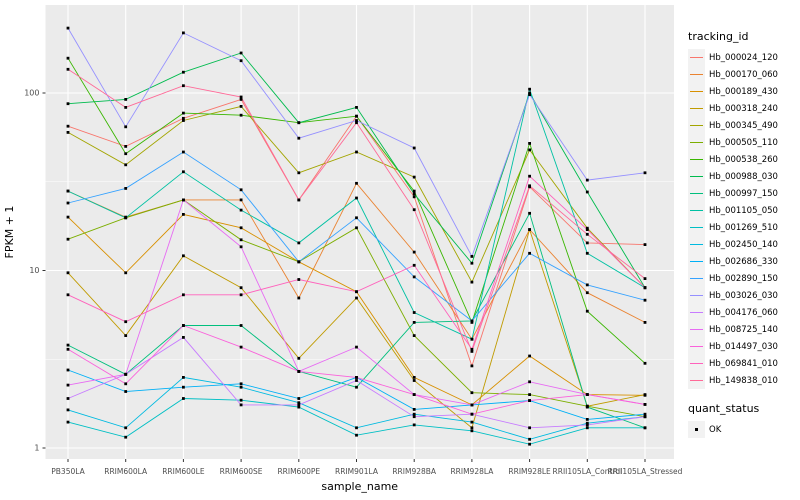  I want to click on legend-item: Hb_000318_240, so click(743, 108).